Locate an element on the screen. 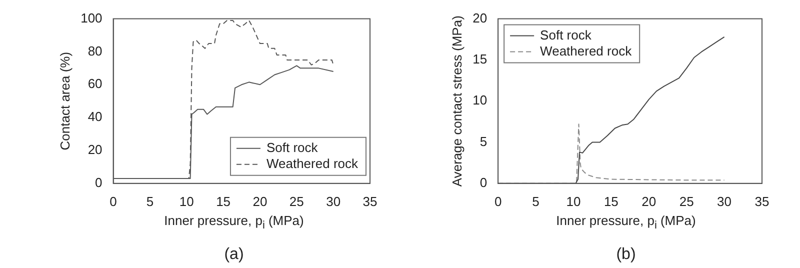 The image size is (800, 268). y-tick-label: 15 is located at coordinates (480, 59).